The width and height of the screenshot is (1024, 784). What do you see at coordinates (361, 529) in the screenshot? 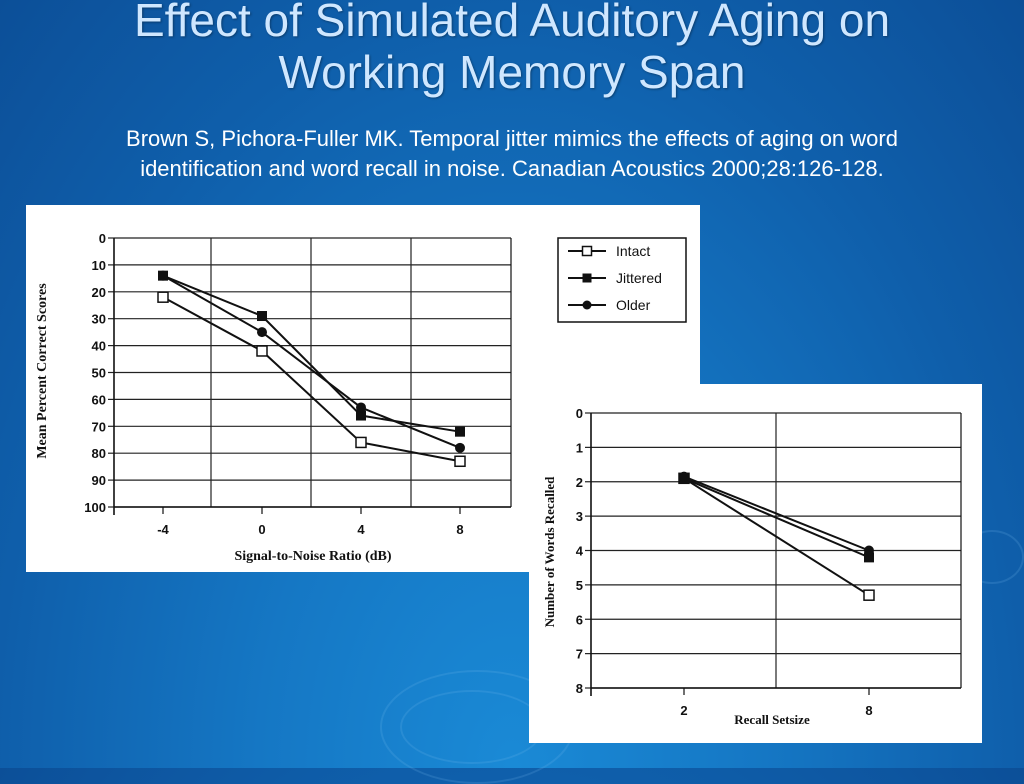
I see `x-tick-label: 4` at bounding box center [361, 529].